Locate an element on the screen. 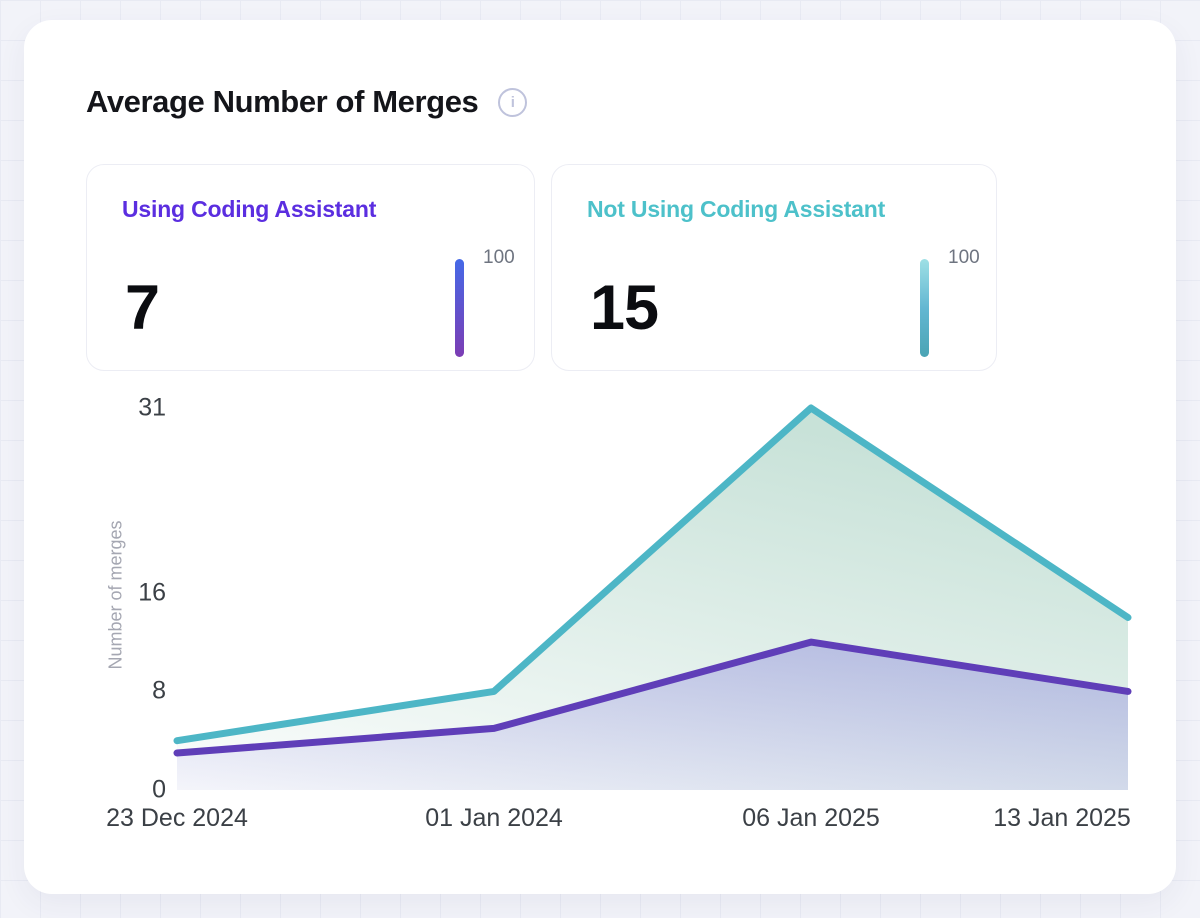 The image size is (1200, 918). y-tick-label: 8 is located at coordinates (159, 690).